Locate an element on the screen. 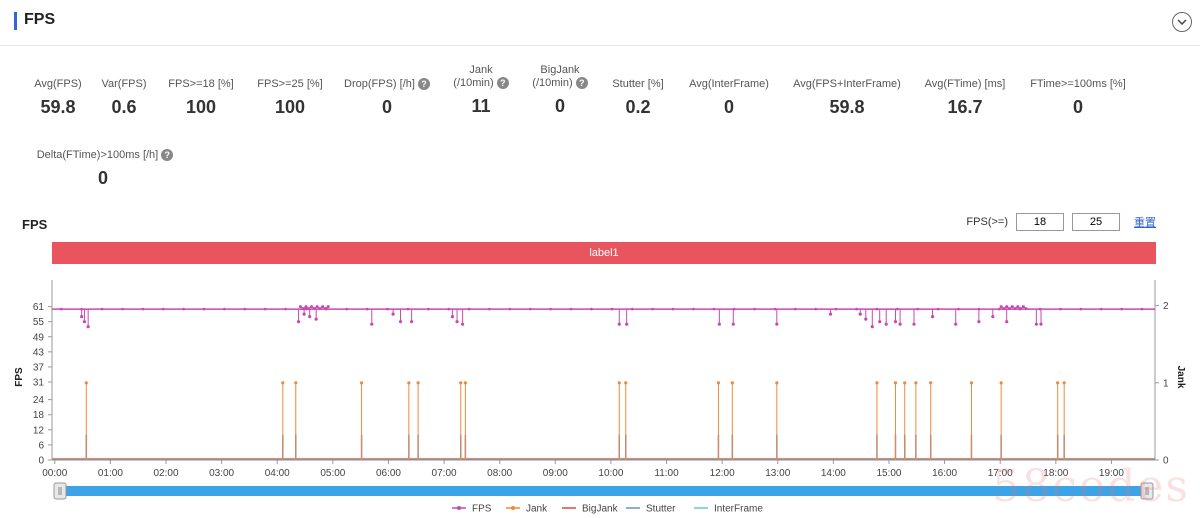 This screenshot has width=1200, height=518. x-tick-label: 07:00 is located at coordinates (444, 473).